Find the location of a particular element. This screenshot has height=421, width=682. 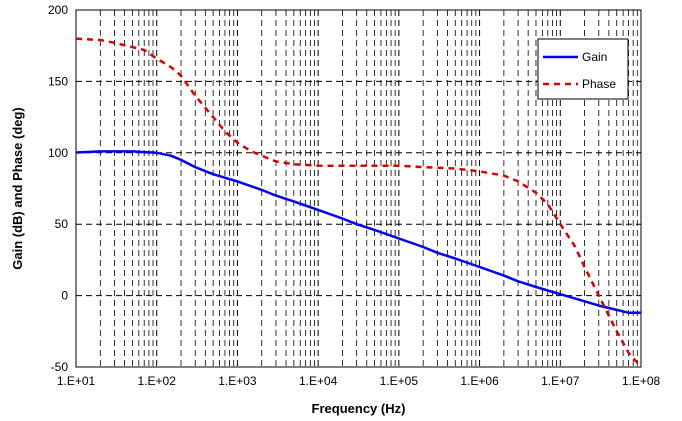

y-tick-label: 200 is located at coordinates (58, 10).